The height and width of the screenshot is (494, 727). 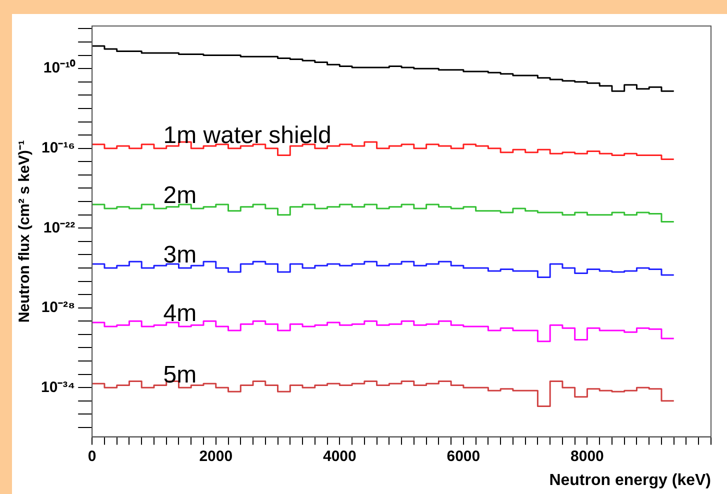 What do you see at coordinates (180, 255) in the screenshot?
I see `series-label: 3m` at bounding box center [180, 255].